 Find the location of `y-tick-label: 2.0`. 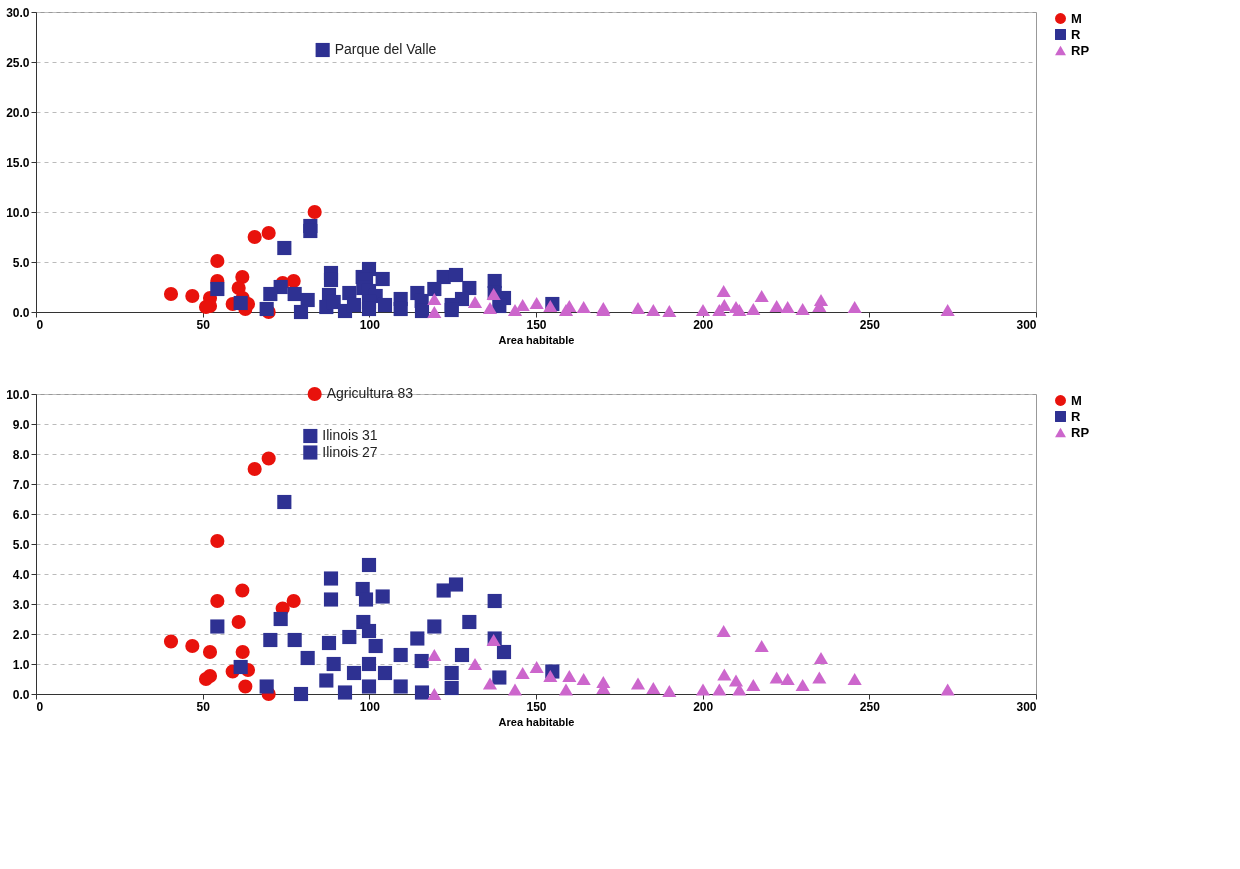

y-tick-label: 2.0 is located at coordinates (21, 634).